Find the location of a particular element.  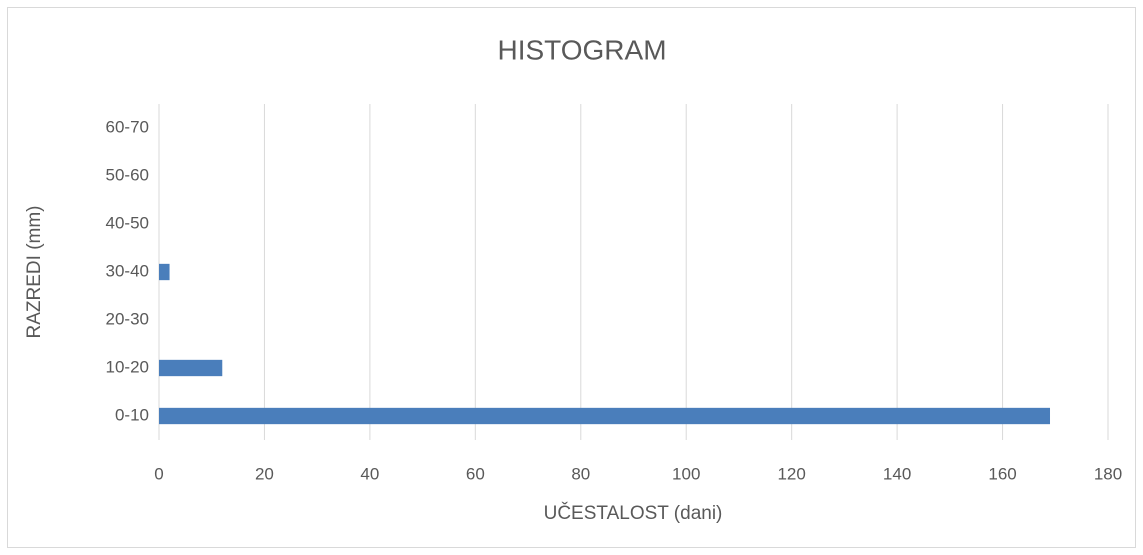

y-tick-label: 60-70 is located at coordinates (127, 126).